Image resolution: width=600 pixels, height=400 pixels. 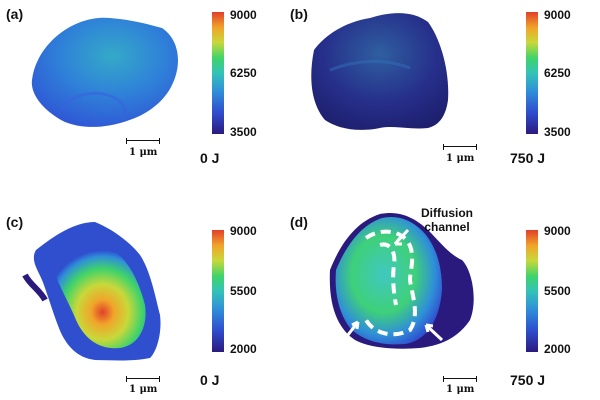 I want to click on panel-label: (a), so click(x=15, y=14).